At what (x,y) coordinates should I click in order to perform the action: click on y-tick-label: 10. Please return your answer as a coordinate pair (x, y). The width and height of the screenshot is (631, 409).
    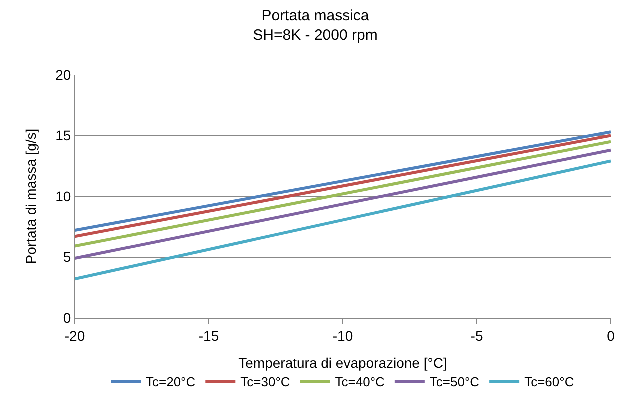
    Looking at the image, I should click on (64, 196).